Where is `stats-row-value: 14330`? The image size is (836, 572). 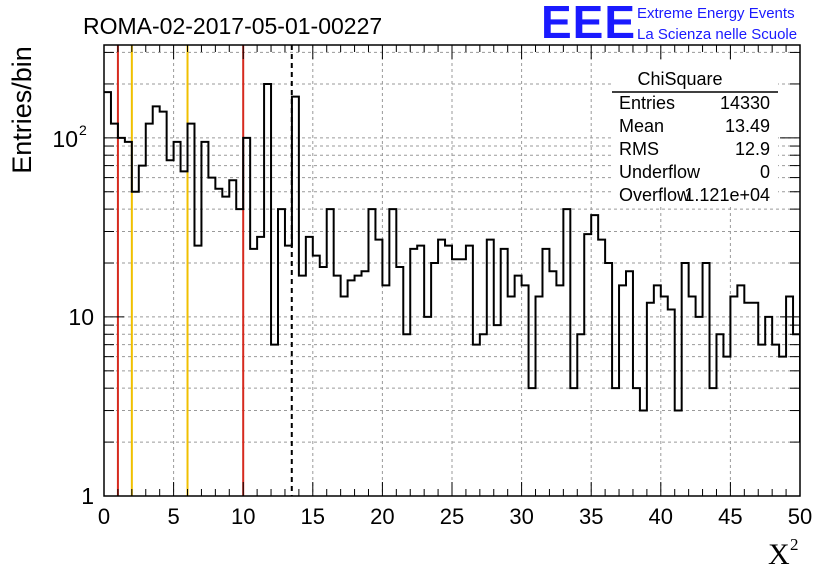
stats-row-value: 14330 is located at coordinates (745, 103).